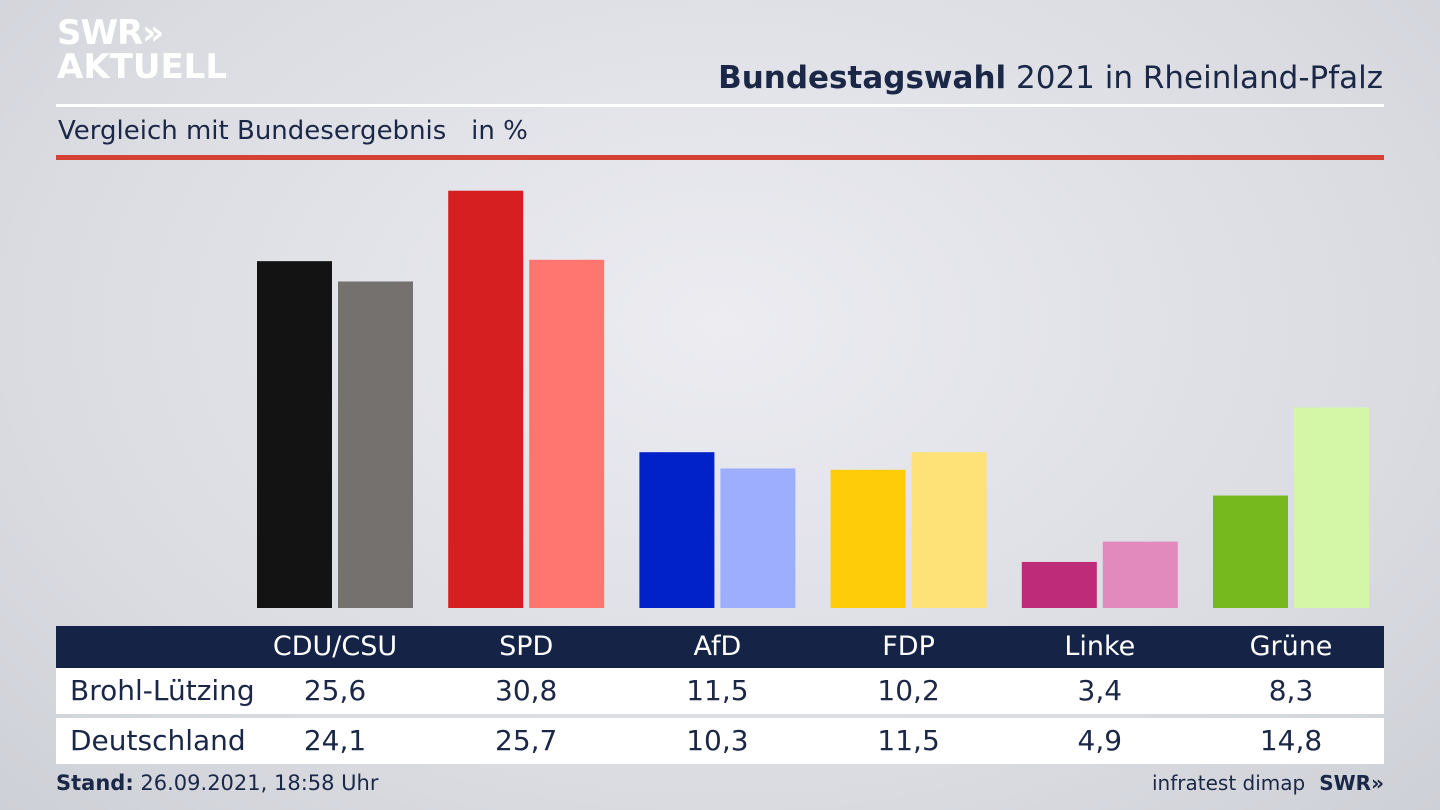 The width and height of the screenshot is (1440, 810). I want to click on bar-local-afd, so click(677, 530).